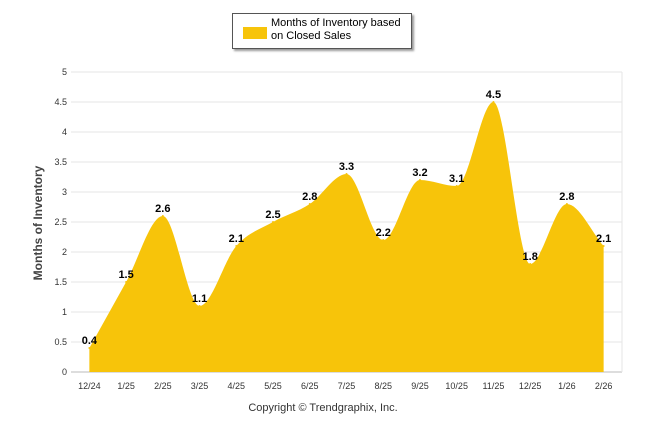  I want to click on data-label: 2.2, so click(383, 233).